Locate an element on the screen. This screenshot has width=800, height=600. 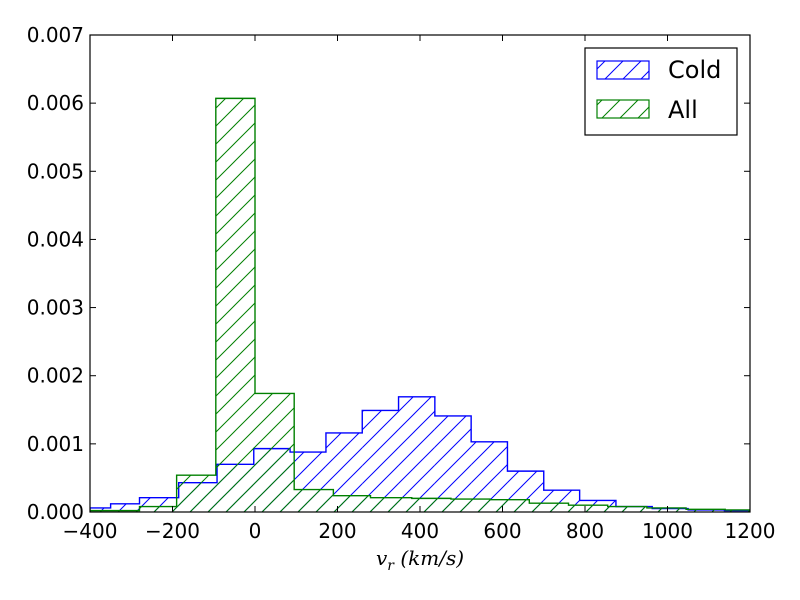
x-tick-label: 1000 is located at coordinates (667, 531).